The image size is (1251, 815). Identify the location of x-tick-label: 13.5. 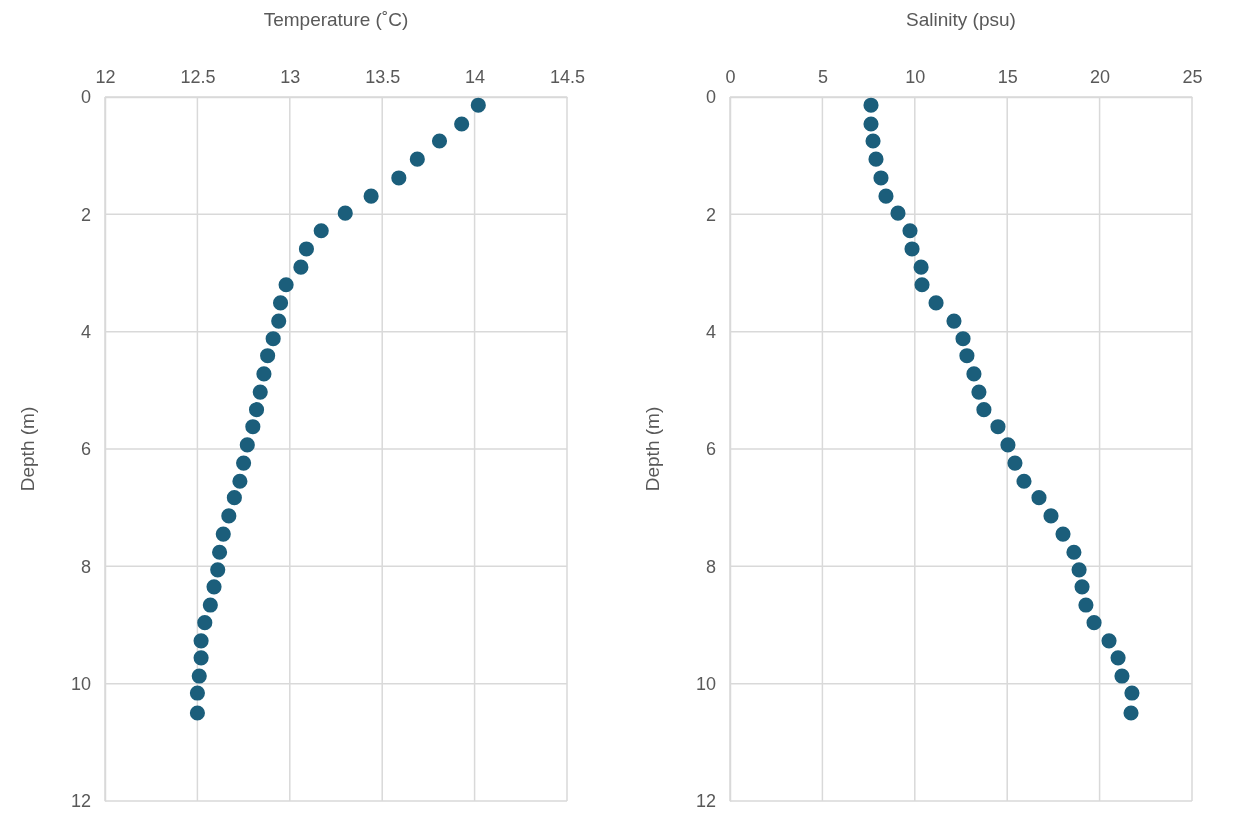
(383, 77).